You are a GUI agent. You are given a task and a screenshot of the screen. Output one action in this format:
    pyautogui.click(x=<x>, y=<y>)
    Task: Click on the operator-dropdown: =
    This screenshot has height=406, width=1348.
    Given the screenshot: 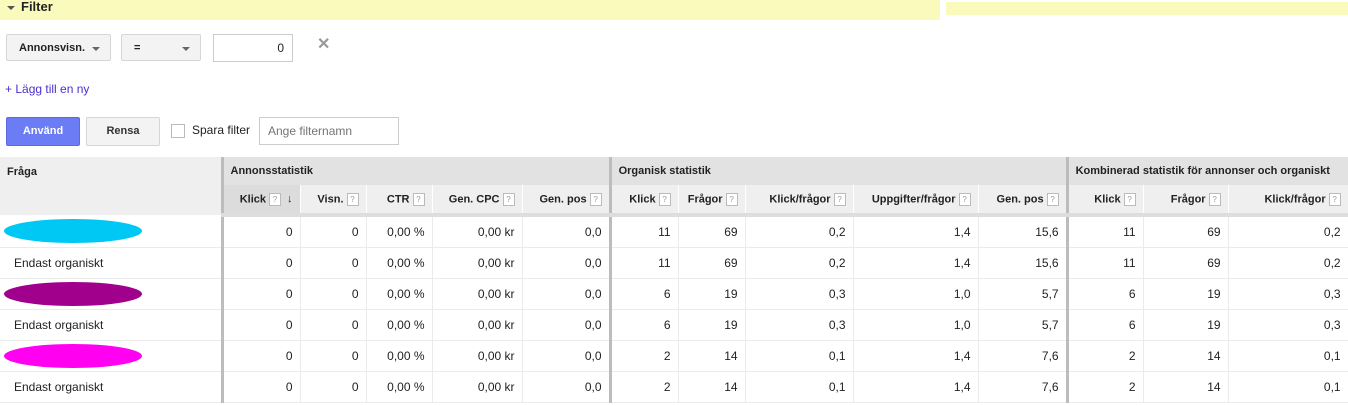 What is the action you would take?
    pyautogui.click(x=161, y=47)
    